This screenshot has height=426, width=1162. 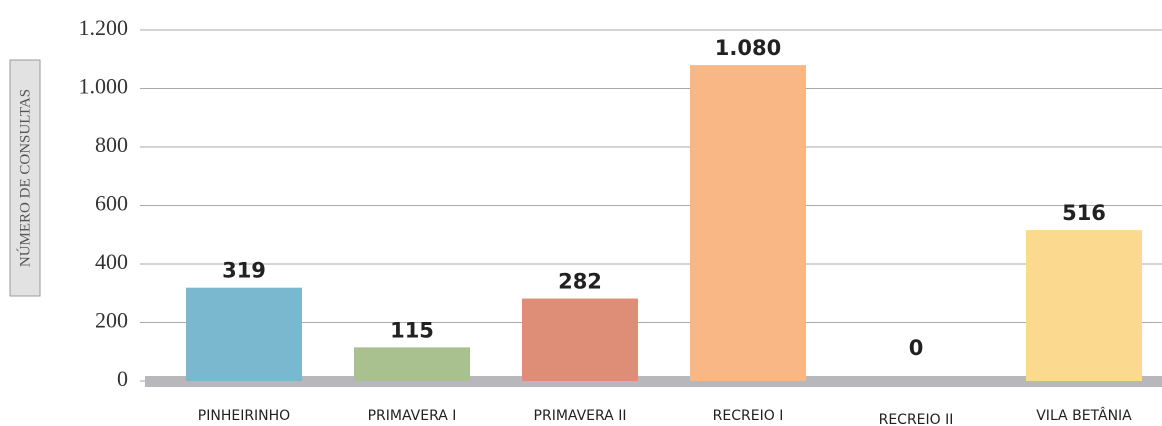 I want to click on y-tick-label: 0, so click(x=122, y=378).